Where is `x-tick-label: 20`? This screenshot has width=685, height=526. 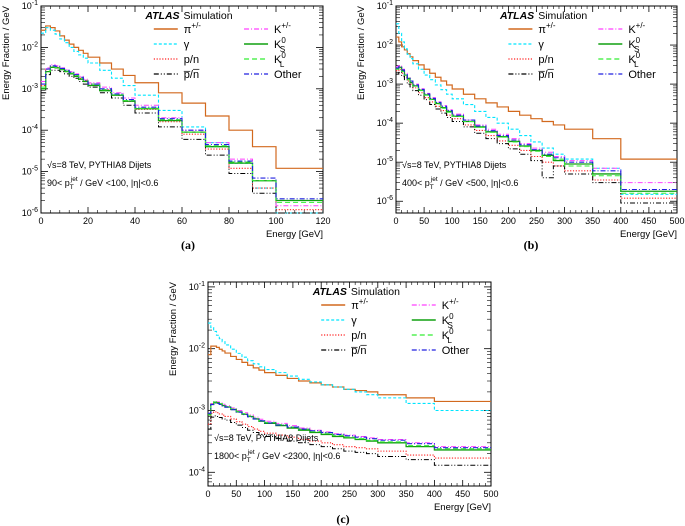 x-tick-label: 20 is located at coordinates (88, 221).